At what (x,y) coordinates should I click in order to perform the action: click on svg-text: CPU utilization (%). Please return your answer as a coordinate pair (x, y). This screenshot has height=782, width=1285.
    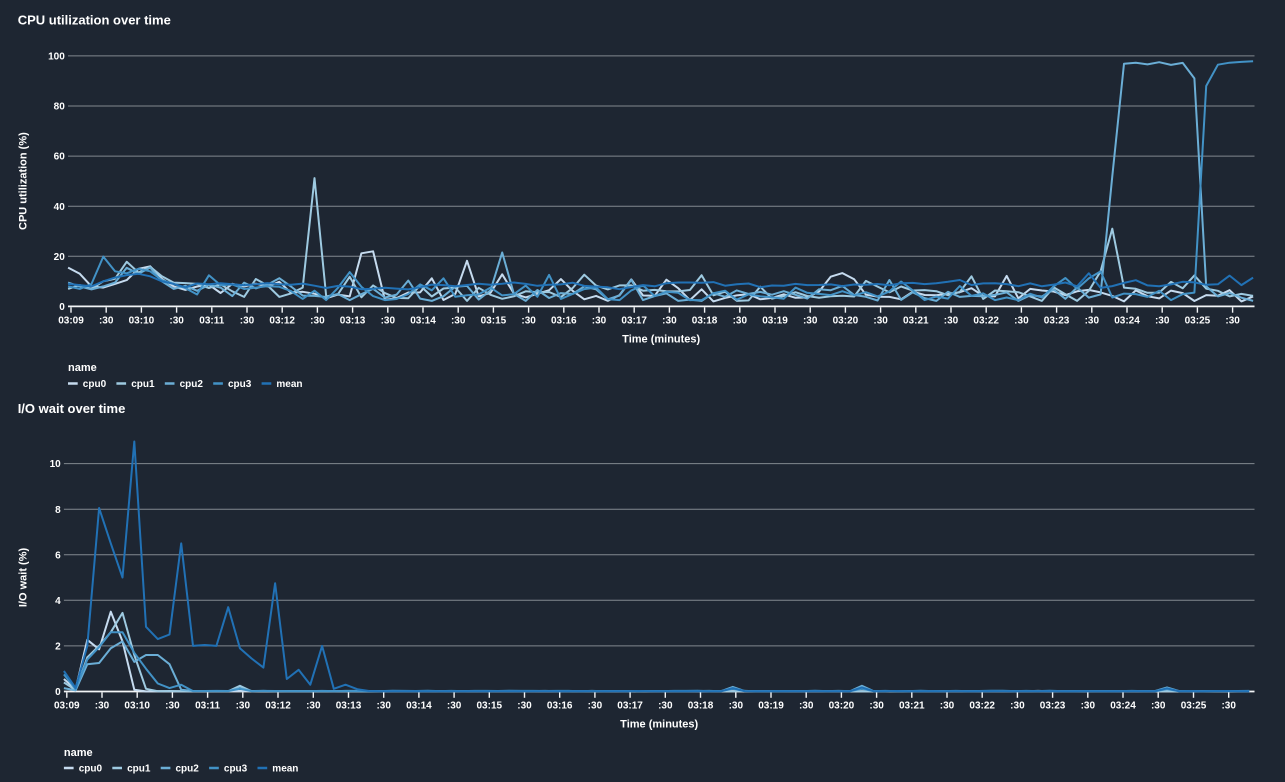
    Looking at the image, I should click on (24, 181).